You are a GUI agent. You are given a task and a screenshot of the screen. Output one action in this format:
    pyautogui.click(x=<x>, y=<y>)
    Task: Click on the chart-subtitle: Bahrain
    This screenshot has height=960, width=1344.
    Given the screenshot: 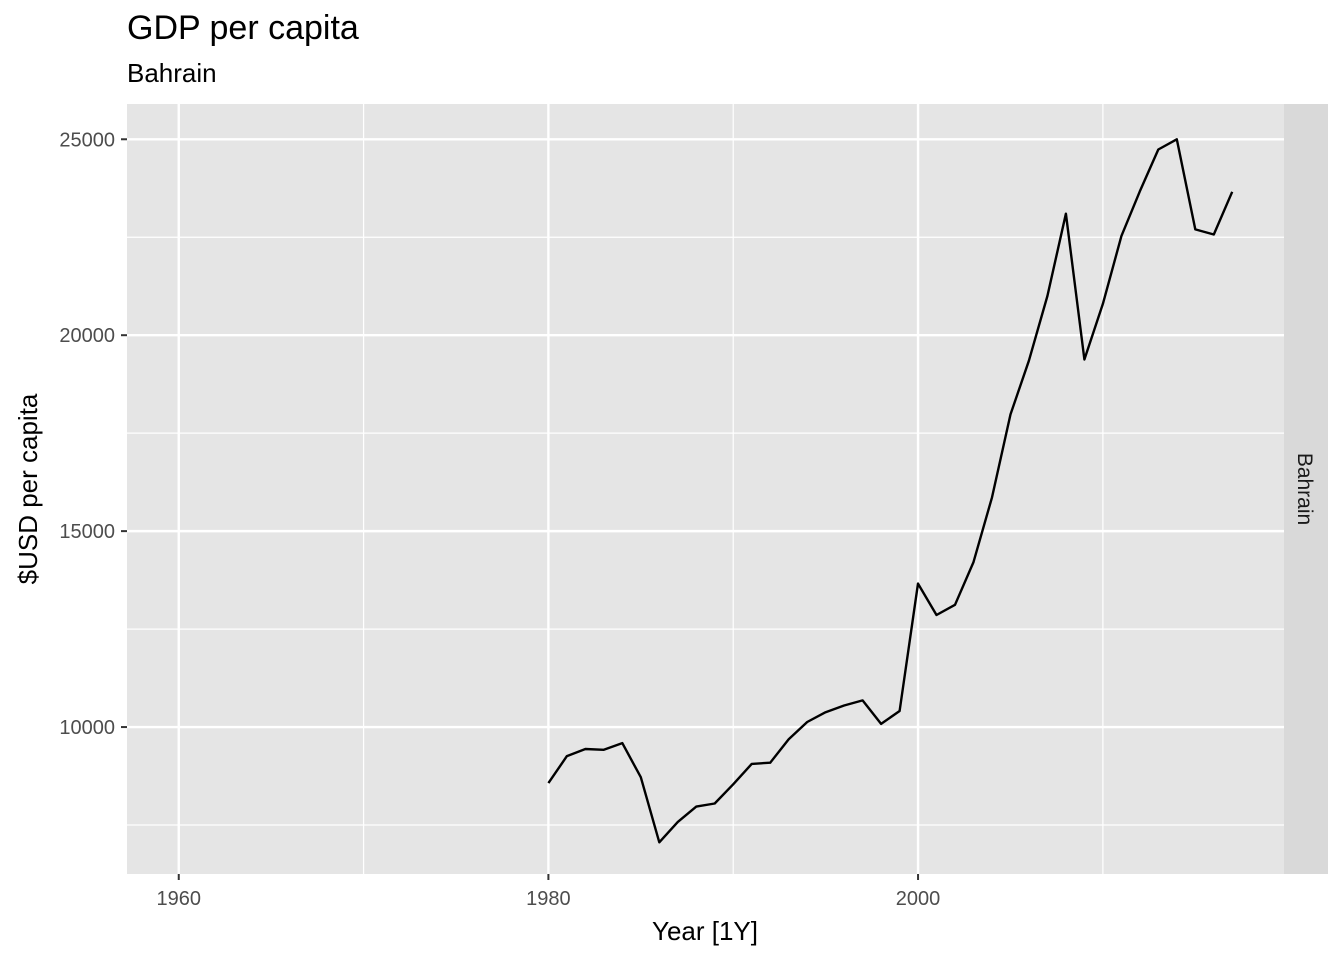 What is the action you would take?
    pyautogui.click(x=172, y=73)
    